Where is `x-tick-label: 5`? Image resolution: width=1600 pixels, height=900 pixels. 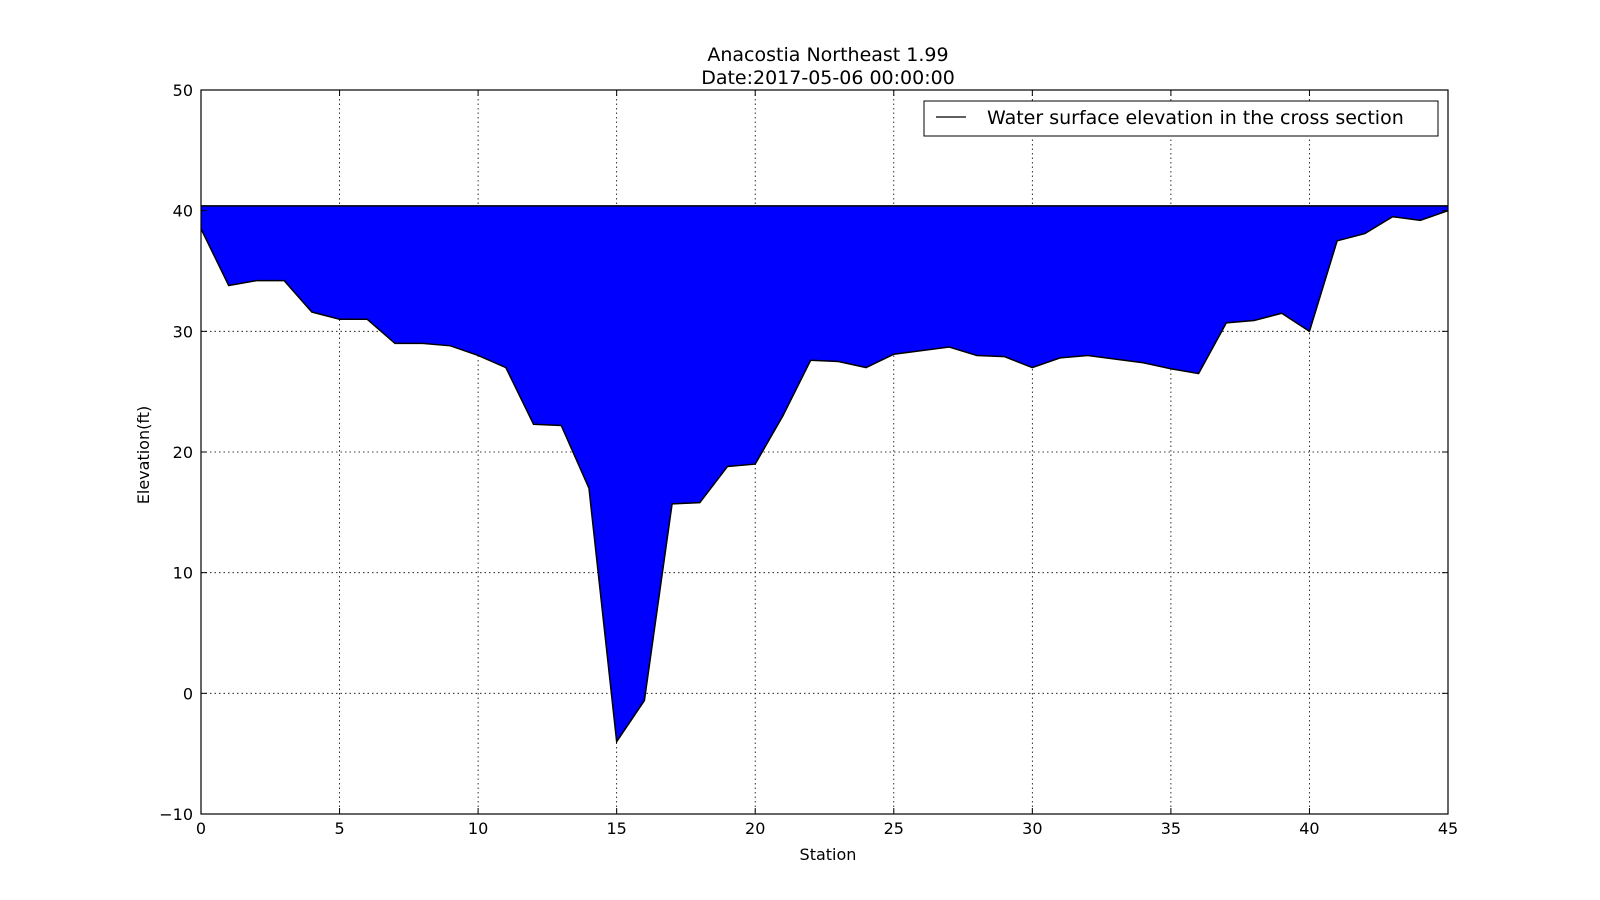 x-tick-label: 5 is located at coordinates (339, 828).